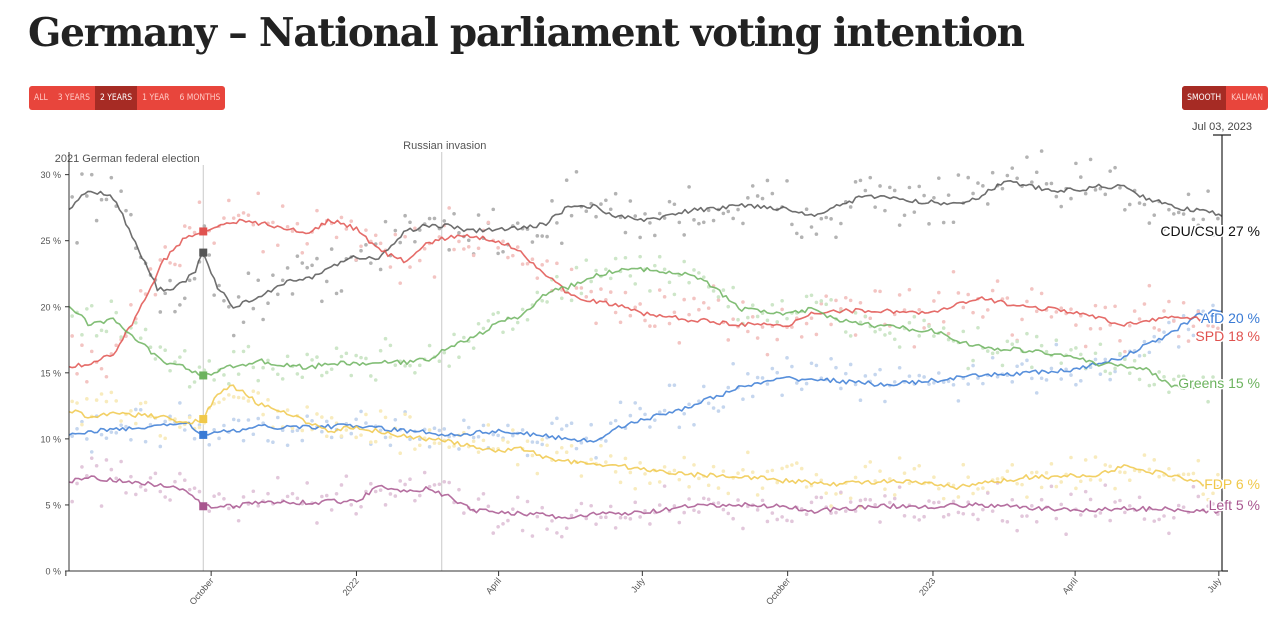  What do you see at coordinates (1234, 505) in the screenshot?
I see `end-label-left: Left 5 %` at bounding box center [1234, 505].